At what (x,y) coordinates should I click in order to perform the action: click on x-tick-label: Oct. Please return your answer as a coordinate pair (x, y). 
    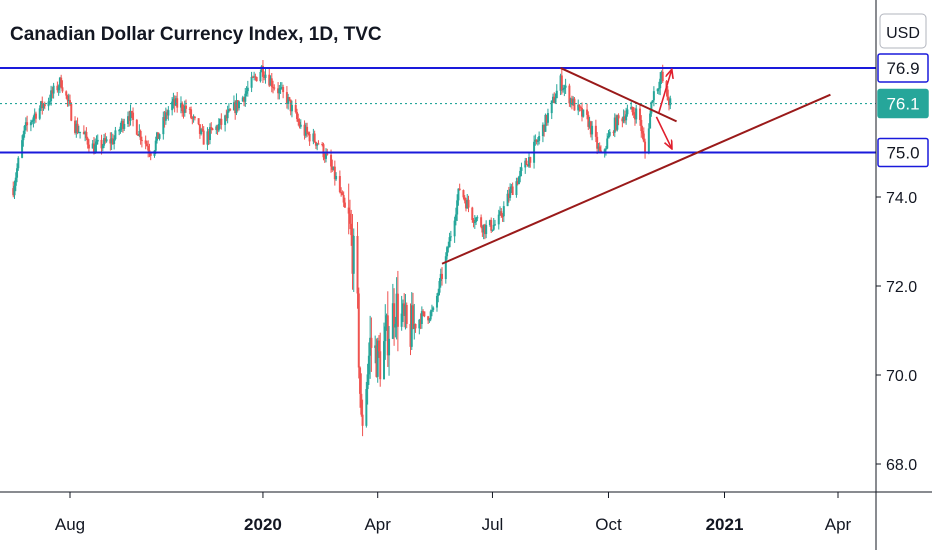
    Looking at the image, I should click on (608, 524).